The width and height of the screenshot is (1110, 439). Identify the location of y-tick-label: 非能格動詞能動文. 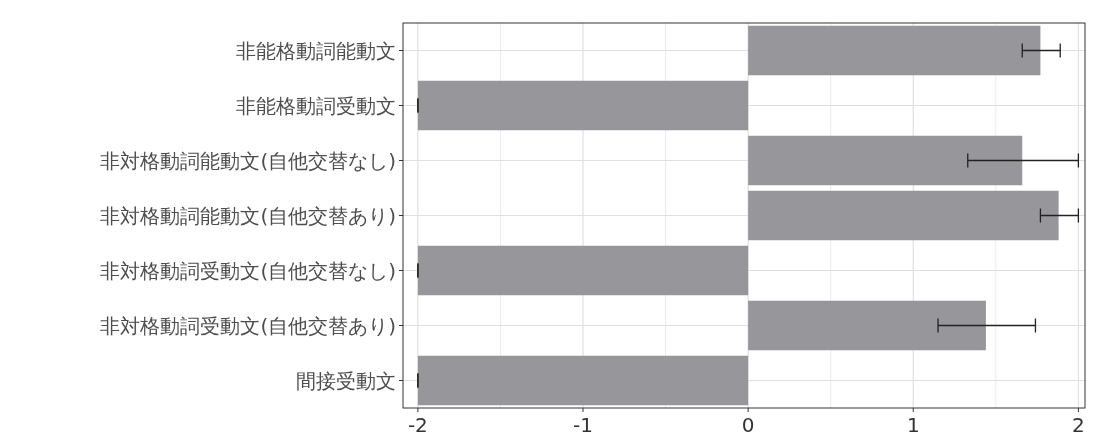
(316, 50).